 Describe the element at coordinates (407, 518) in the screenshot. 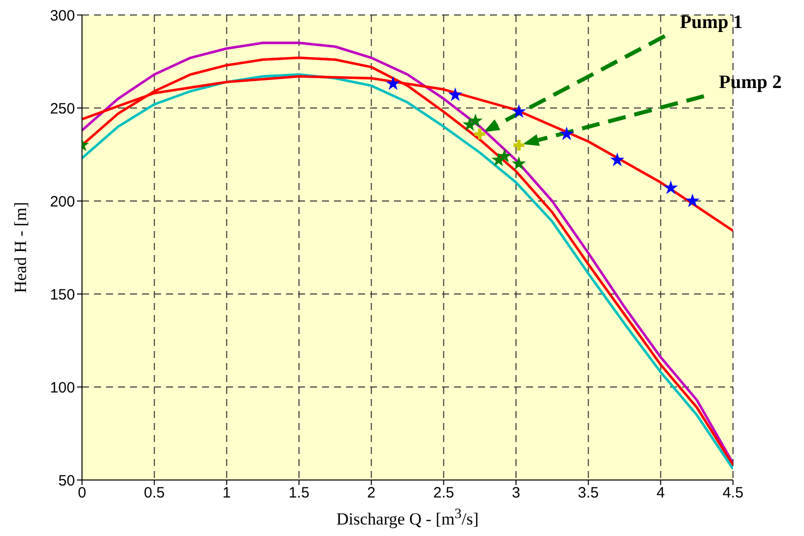

I see `x-axis-title: Discharge Q - [m$^{3}$/s]` at that location.